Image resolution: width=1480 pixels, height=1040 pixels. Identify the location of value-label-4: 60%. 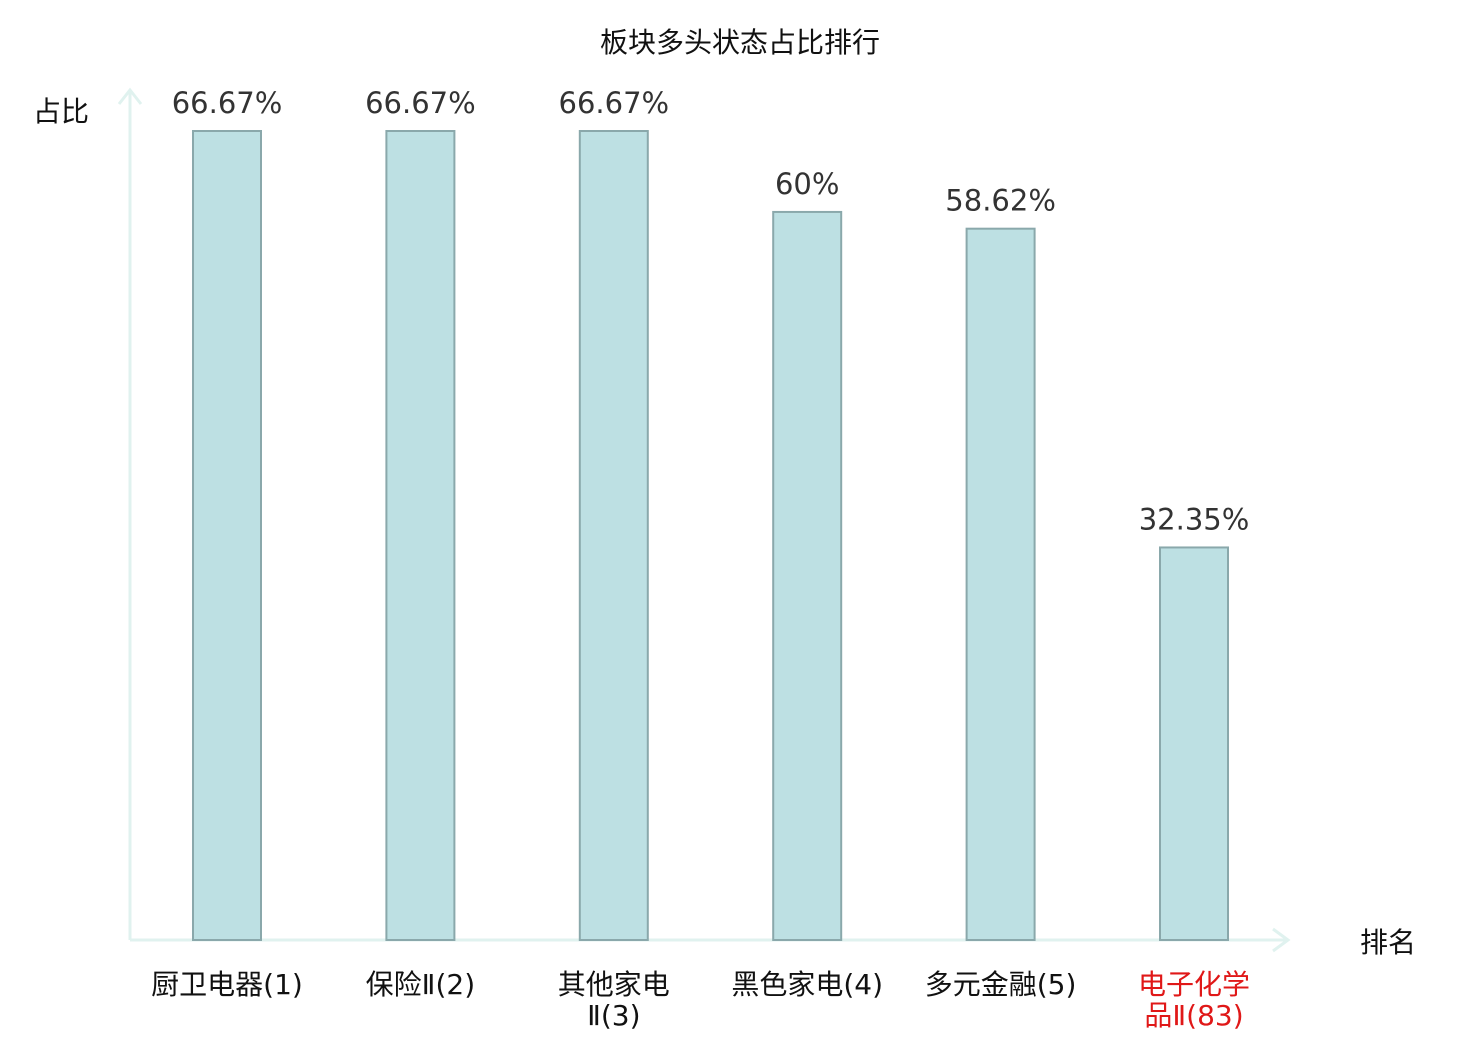
(807, 184).